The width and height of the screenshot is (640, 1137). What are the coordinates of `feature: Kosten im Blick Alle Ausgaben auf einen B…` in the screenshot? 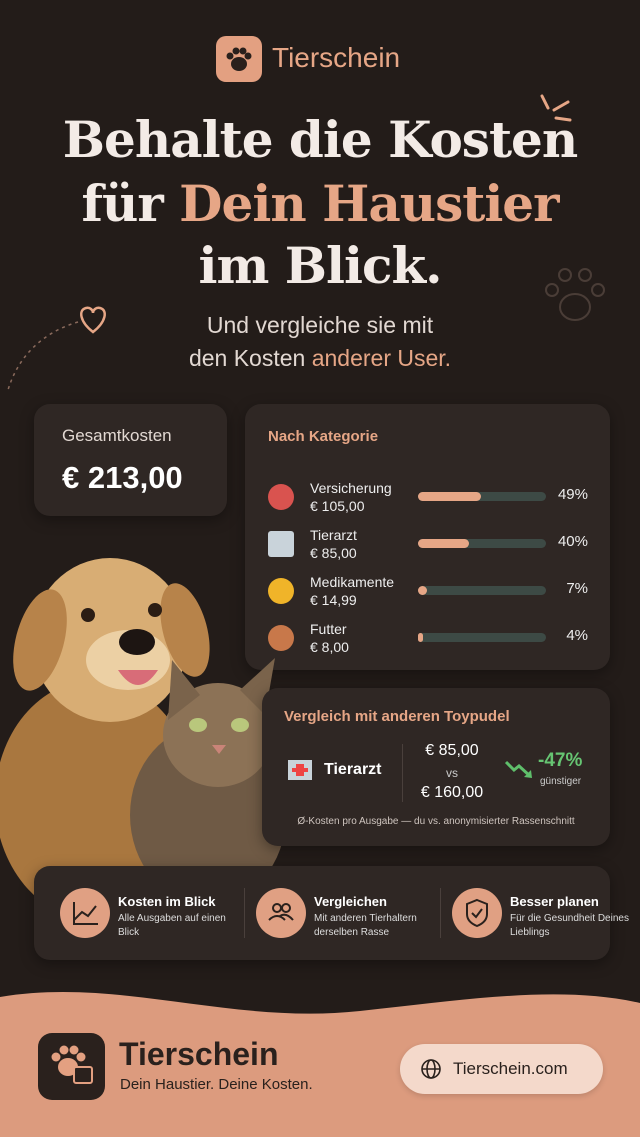 It's located at (155, 913).